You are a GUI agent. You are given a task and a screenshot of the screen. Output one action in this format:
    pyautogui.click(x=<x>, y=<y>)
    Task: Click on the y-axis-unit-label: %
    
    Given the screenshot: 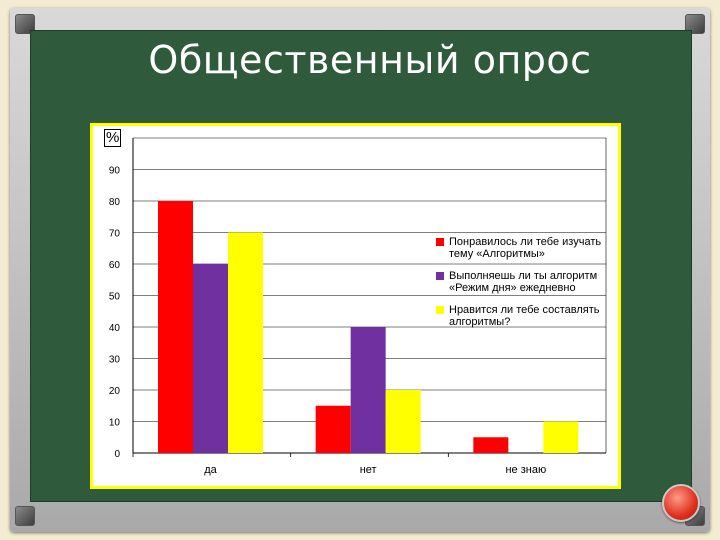 What is the action you would take?
    pyautogui.click(x=113, y=138)
    